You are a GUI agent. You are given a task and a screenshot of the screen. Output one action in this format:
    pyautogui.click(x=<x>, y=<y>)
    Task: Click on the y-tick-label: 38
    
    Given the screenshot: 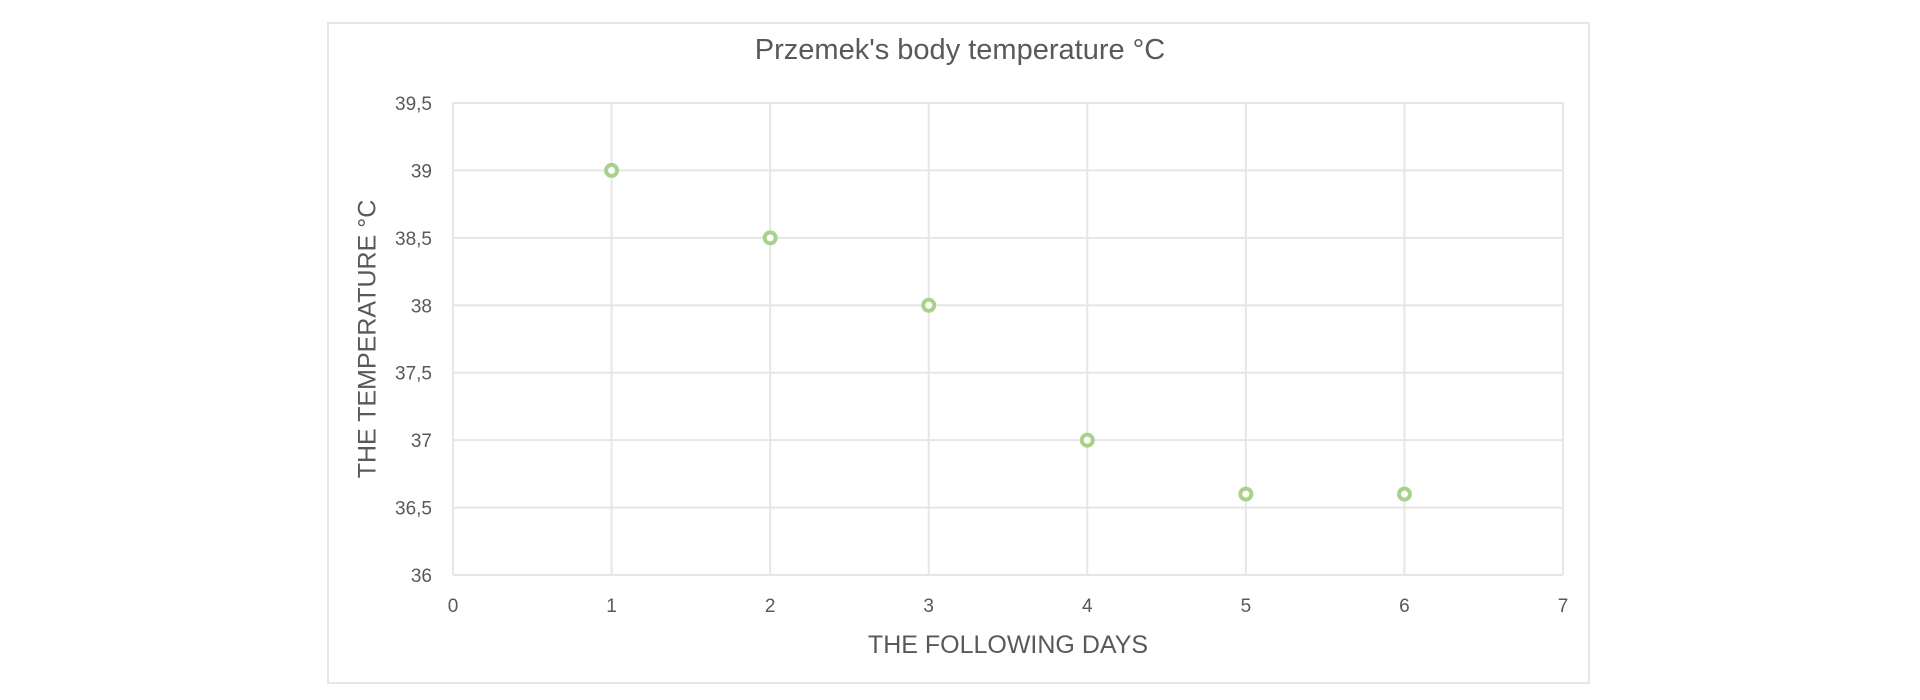 What is the action you would take?
    pyautogui.click(x=421, y=306)
    